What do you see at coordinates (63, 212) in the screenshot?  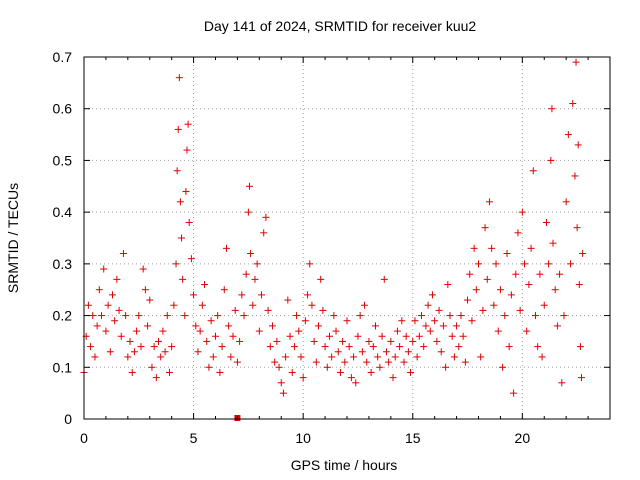 I see `y-tick-label: 0.4` at bounding box center [63, 212].